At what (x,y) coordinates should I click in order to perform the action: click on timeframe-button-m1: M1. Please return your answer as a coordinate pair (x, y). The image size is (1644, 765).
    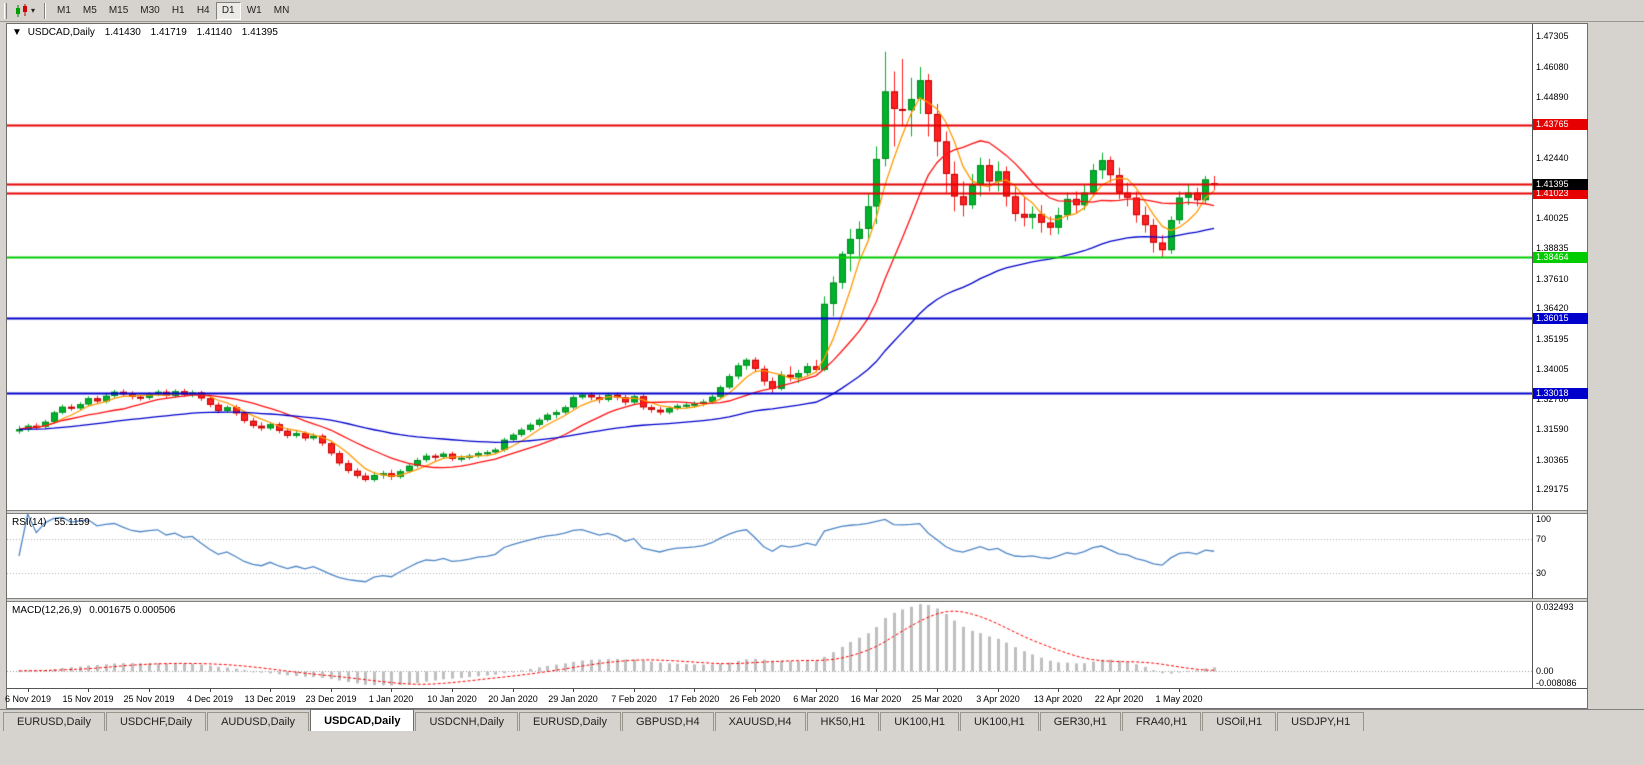
    Looking at the image, I should click on (64, 10).